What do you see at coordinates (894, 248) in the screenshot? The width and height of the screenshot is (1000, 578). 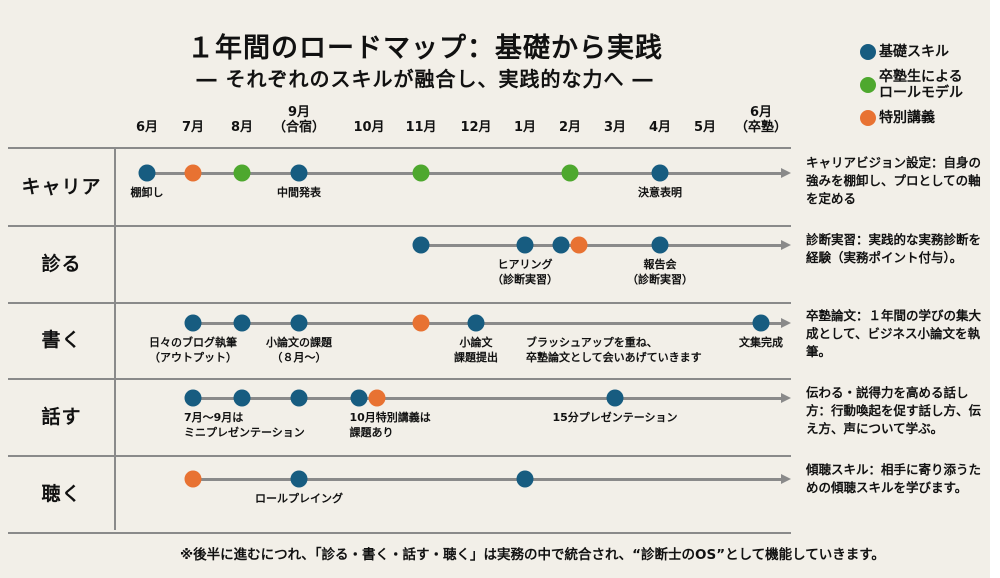 I see `row-description: 診断実習：実践的な実務診断を経験（実務ポイント付与）。` at bounding box center [894, 248].